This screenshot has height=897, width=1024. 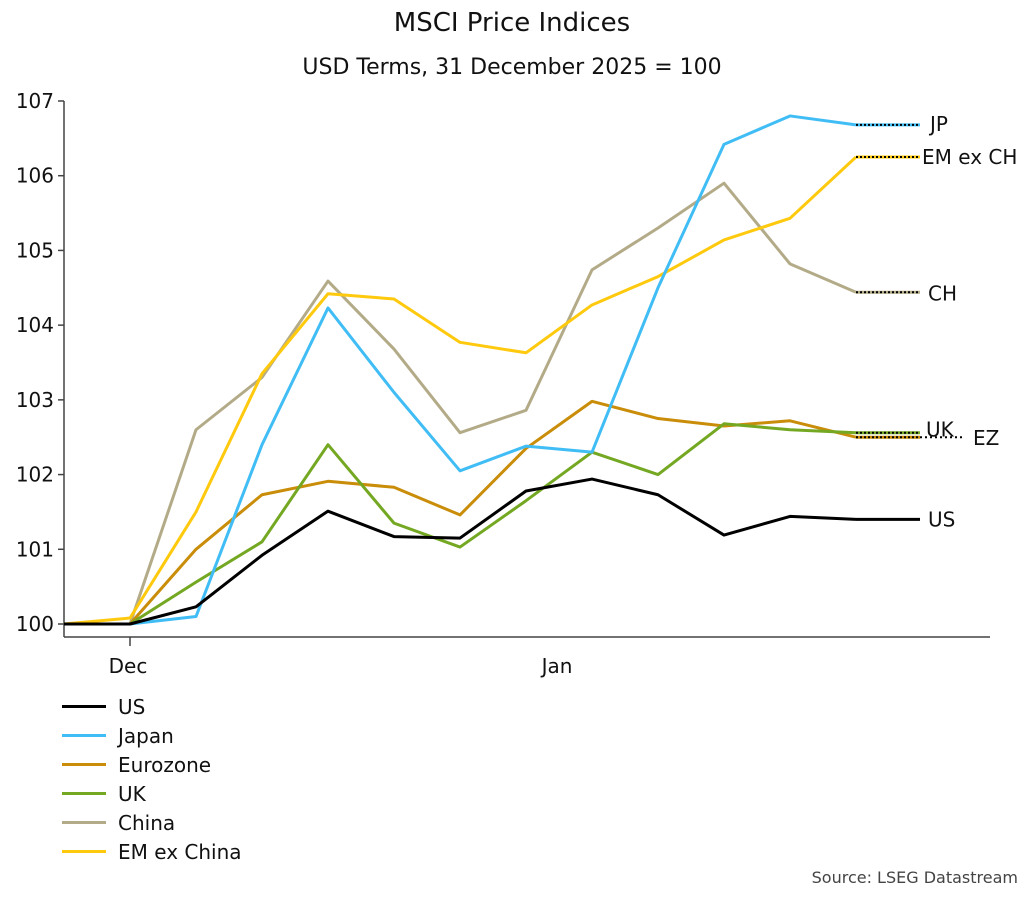 What do you see at coordinates (35, 549) in the screenshot?
I see `y-tick-label: 101` at bounding box center [35, 549].